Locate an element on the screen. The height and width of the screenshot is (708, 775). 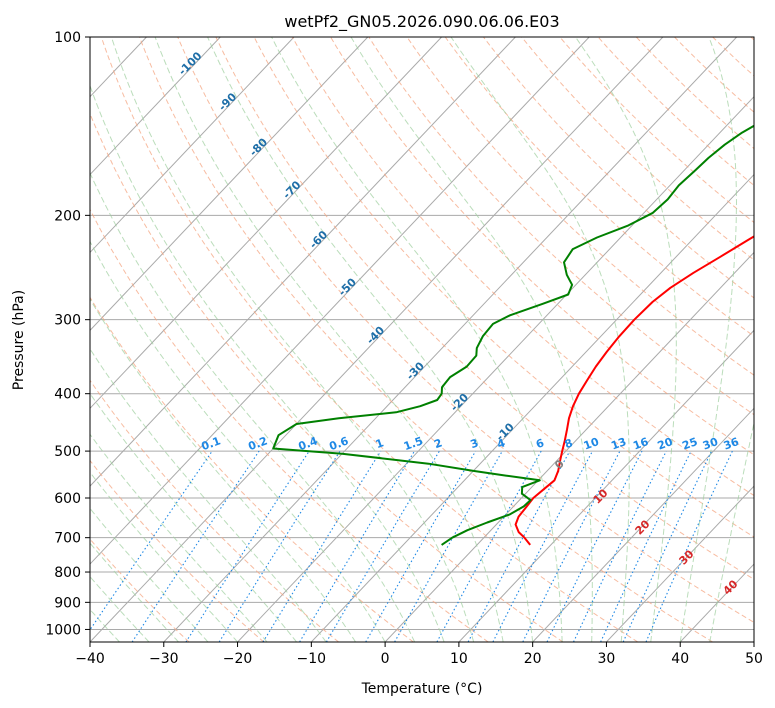
x-tick-label: 20 is located at coordinates (533, 659).